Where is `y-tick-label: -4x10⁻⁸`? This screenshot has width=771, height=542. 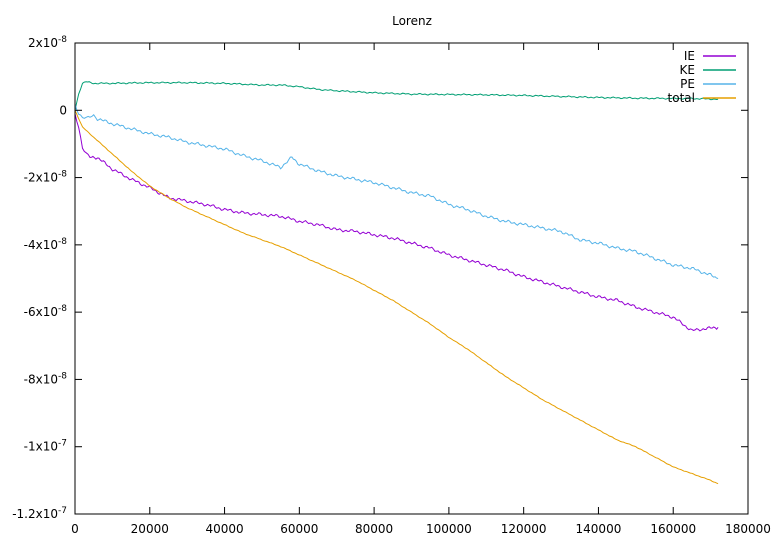 y-tick-label: -4x10⁻⁸ is located at coordinates (46, 244).